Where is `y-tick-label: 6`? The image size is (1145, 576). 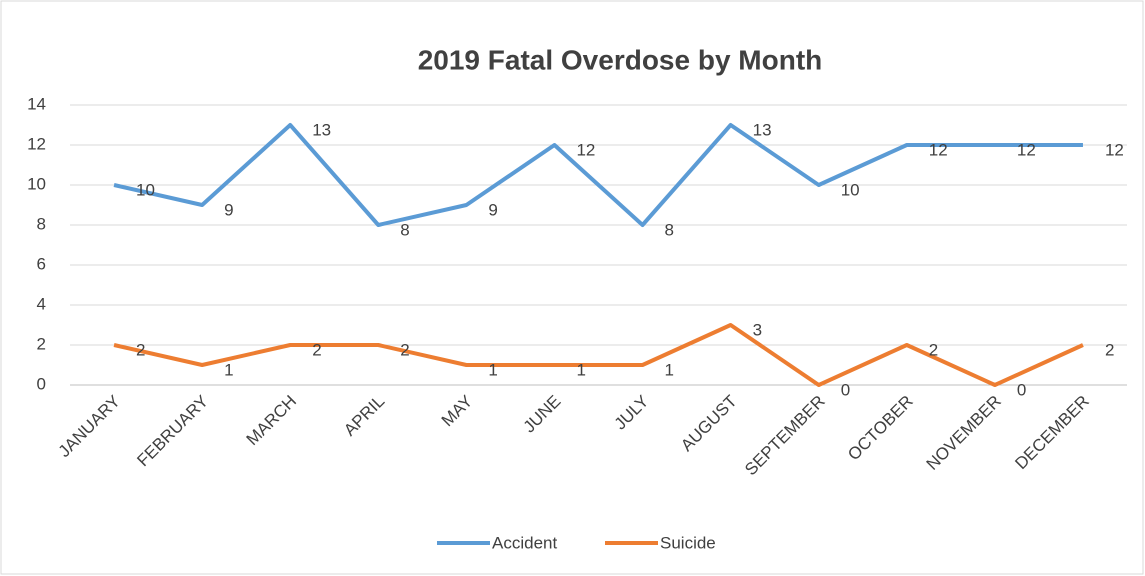 y-tick-label: 6 is located at coordinates (41, 263).